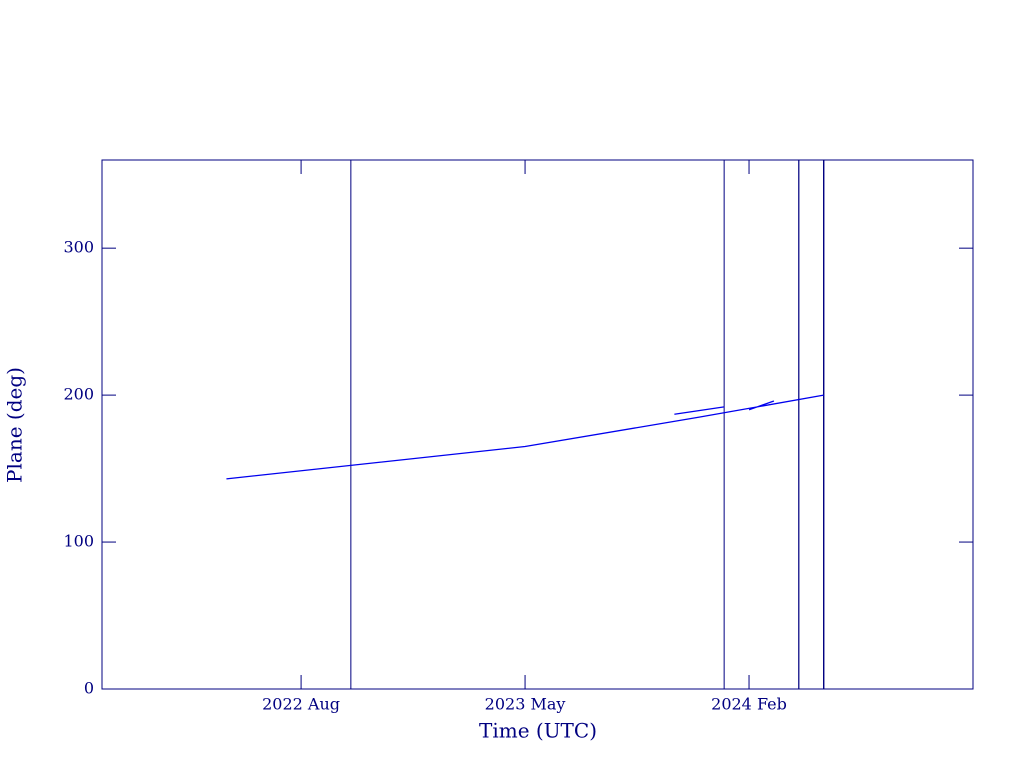 The height and width of the screenshot is (768, 1024). Describe the element at coordinates (78, 394) in the screenshot. I see `y-tick-label: 200` at that location.